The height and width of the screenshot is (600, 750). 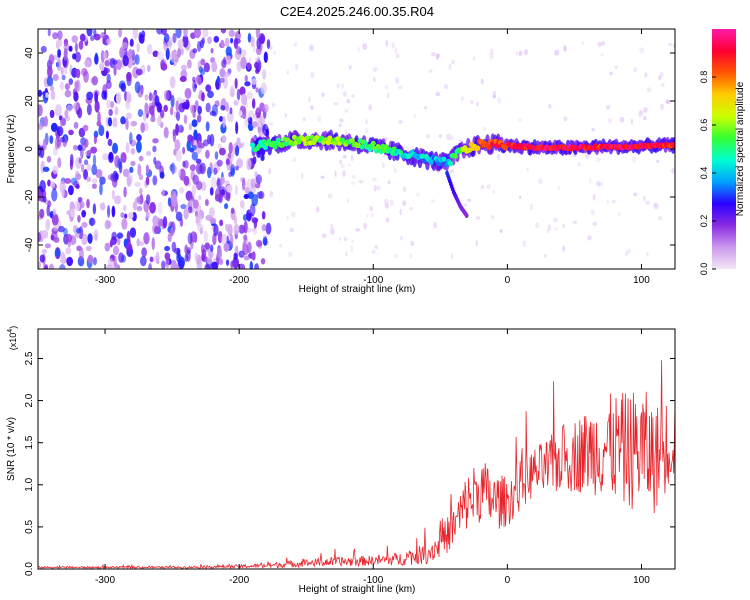 What do you see at coordinates (508, 280) in the screenshot?
I see `spectrogram-xtick-label: 0` at bounding box center [508, 280].